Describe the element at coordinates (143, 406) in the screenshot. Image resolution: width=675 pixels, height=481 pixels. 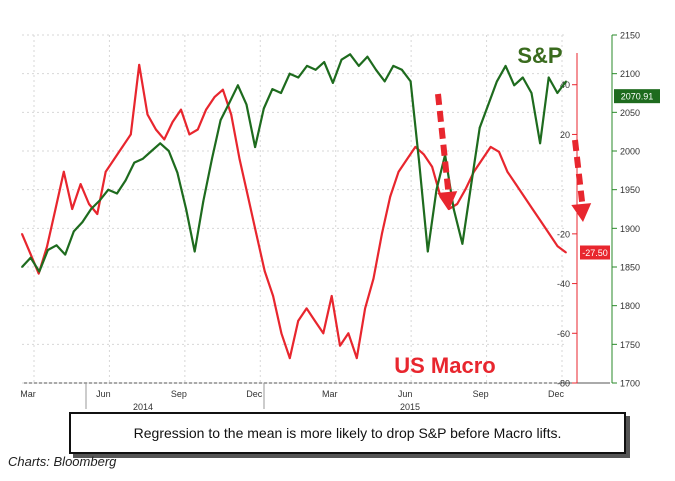
I see `year-label: 2014` at that location.